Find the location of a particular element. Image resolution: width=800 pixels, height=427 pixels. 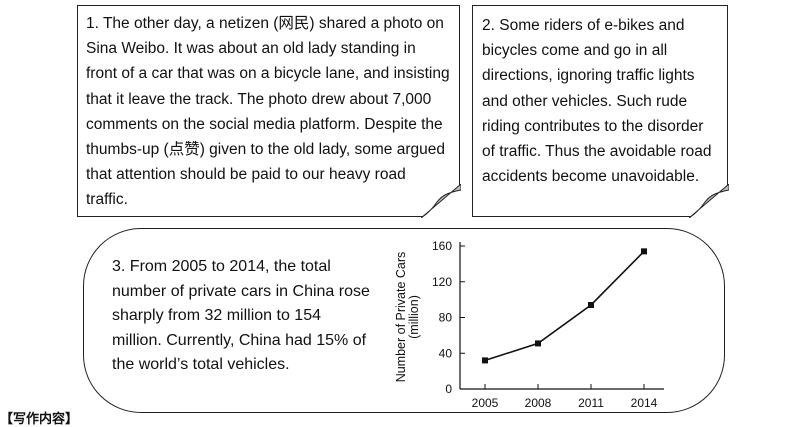

x-tick-label: 2008 is located at coordinates (538, 403).